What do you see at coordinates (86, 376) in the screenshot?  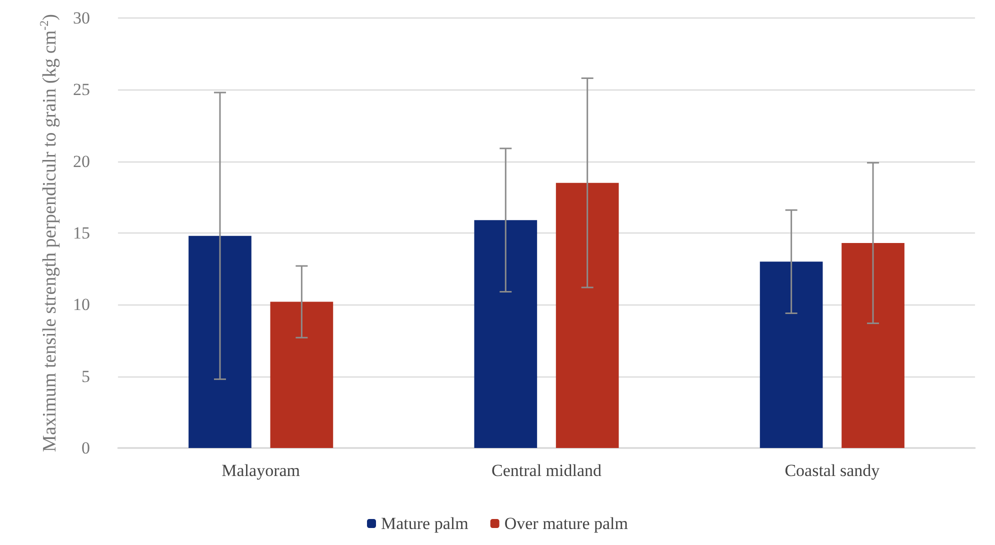 I see `y-tick-label: 5` at bounding box center [86, 376].